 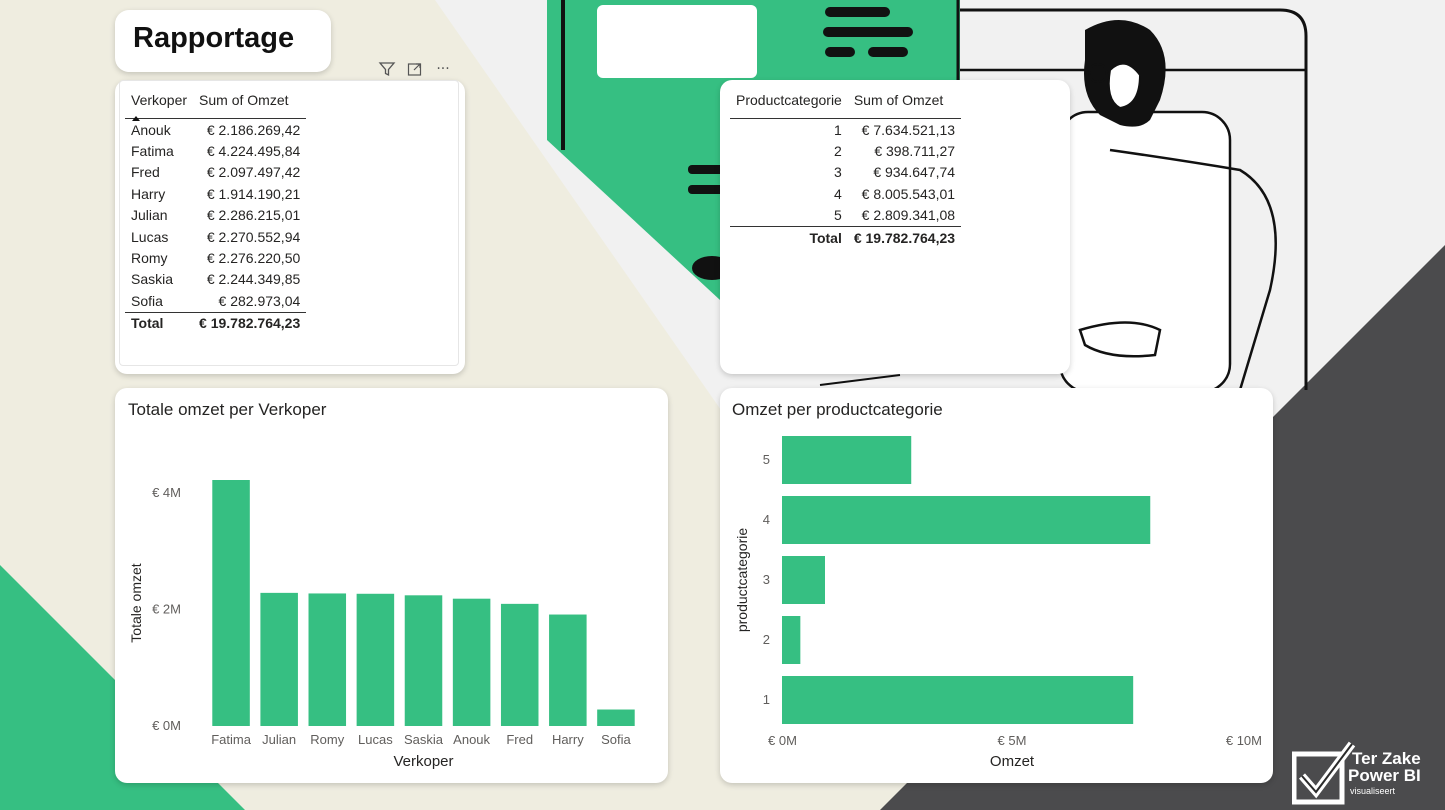 What do you see at coordinates (227, 409) in the screenshot?
I see `chart-title: Totale omzet per Verkoper` at bounding box center [227, 409].